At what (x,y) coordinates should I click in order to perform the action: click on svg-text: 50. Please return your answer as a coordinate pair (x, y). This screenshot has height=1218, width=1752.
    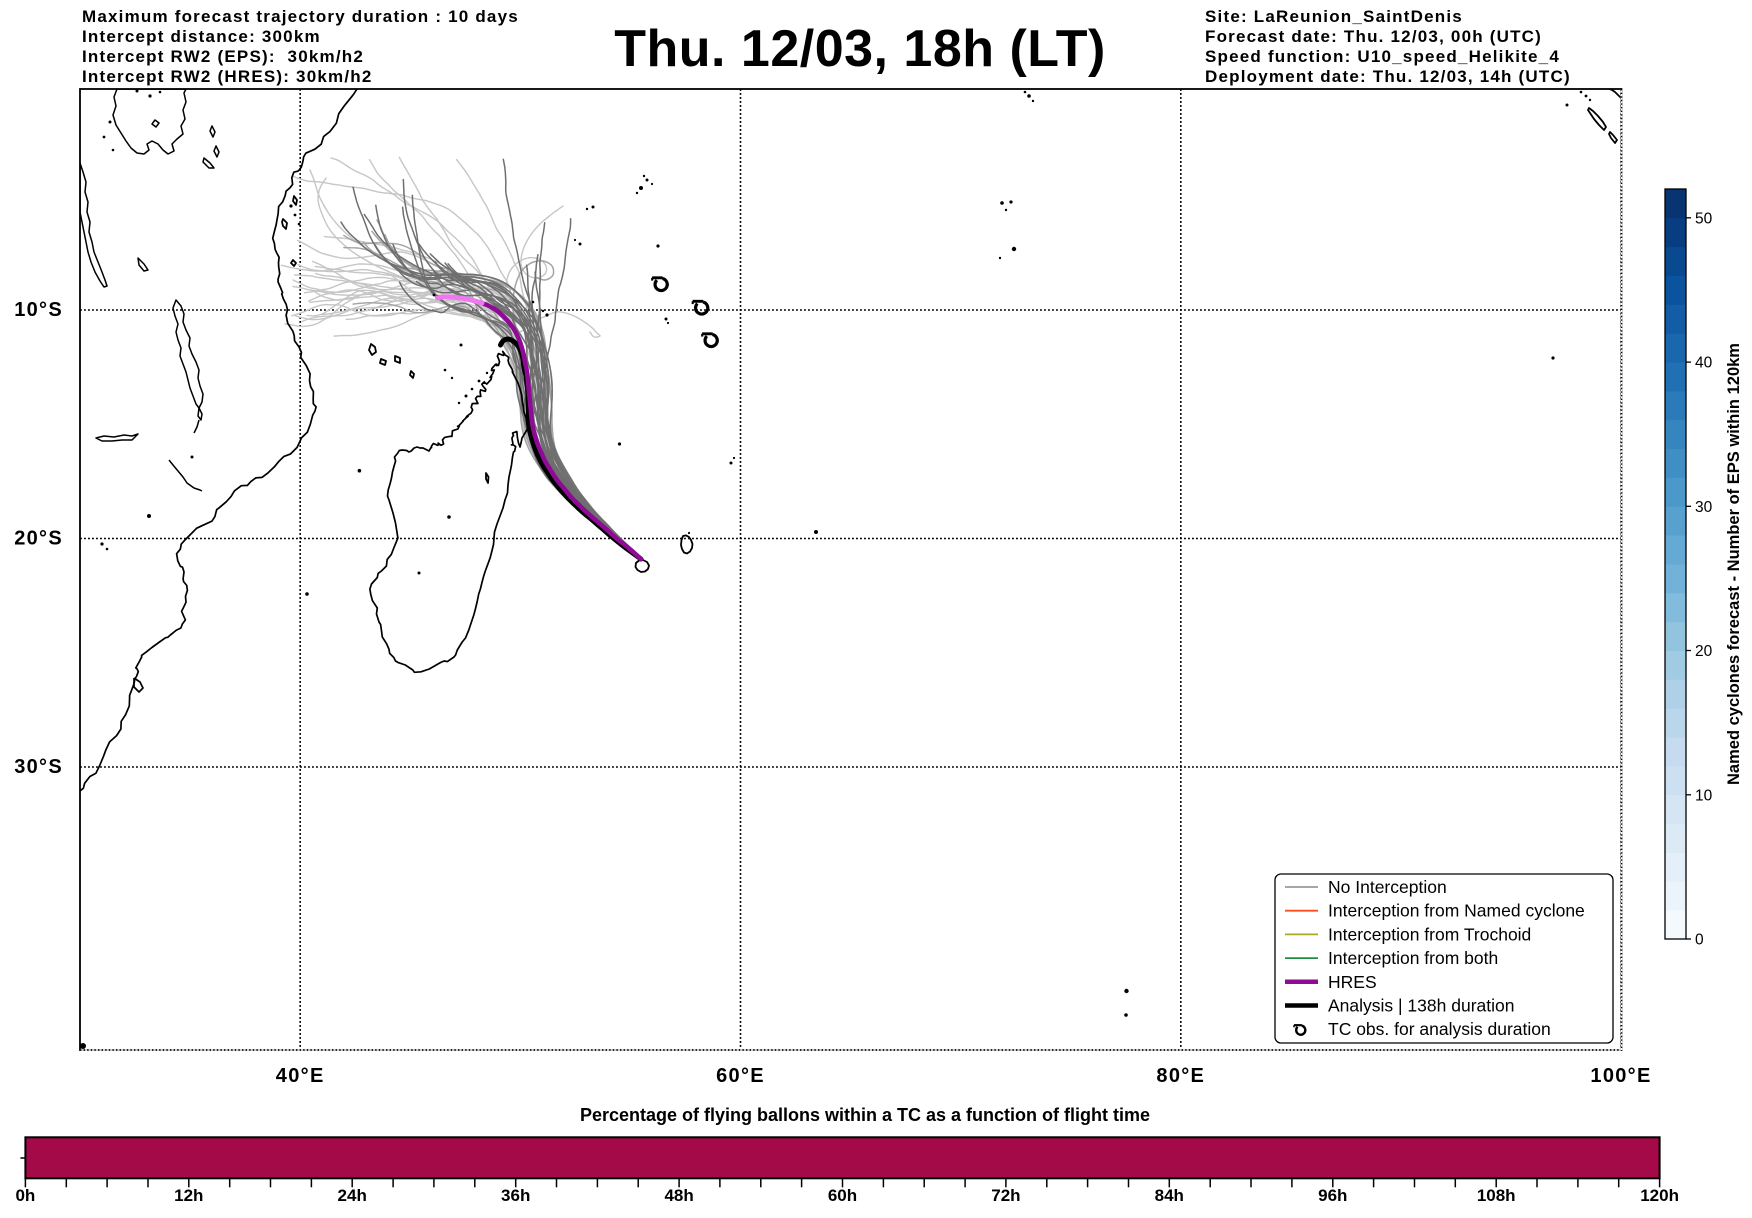
    Looking at the image, I should click on (1704, 218).